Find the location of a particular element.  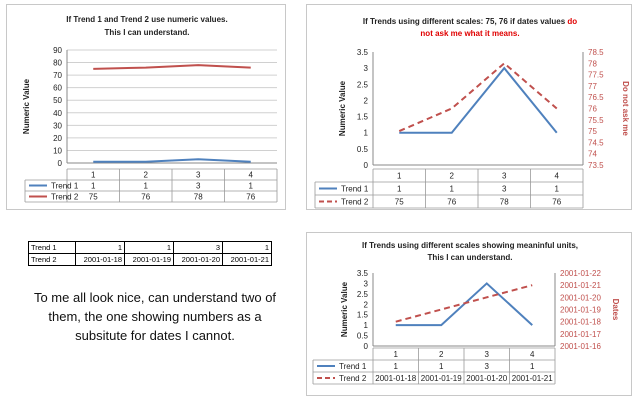

y-tick-label: 30 is located at coordinates (57, 125).